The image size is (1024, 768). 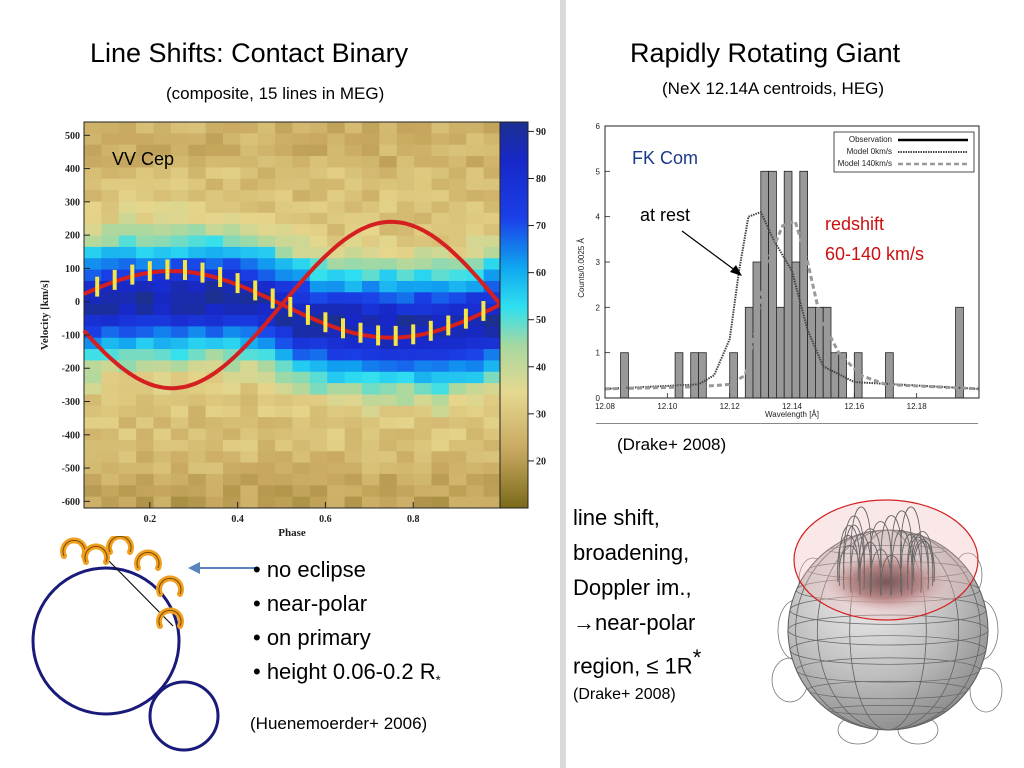 I want to click on colorbar-tick-label: 90, so click(x=541, y=132).